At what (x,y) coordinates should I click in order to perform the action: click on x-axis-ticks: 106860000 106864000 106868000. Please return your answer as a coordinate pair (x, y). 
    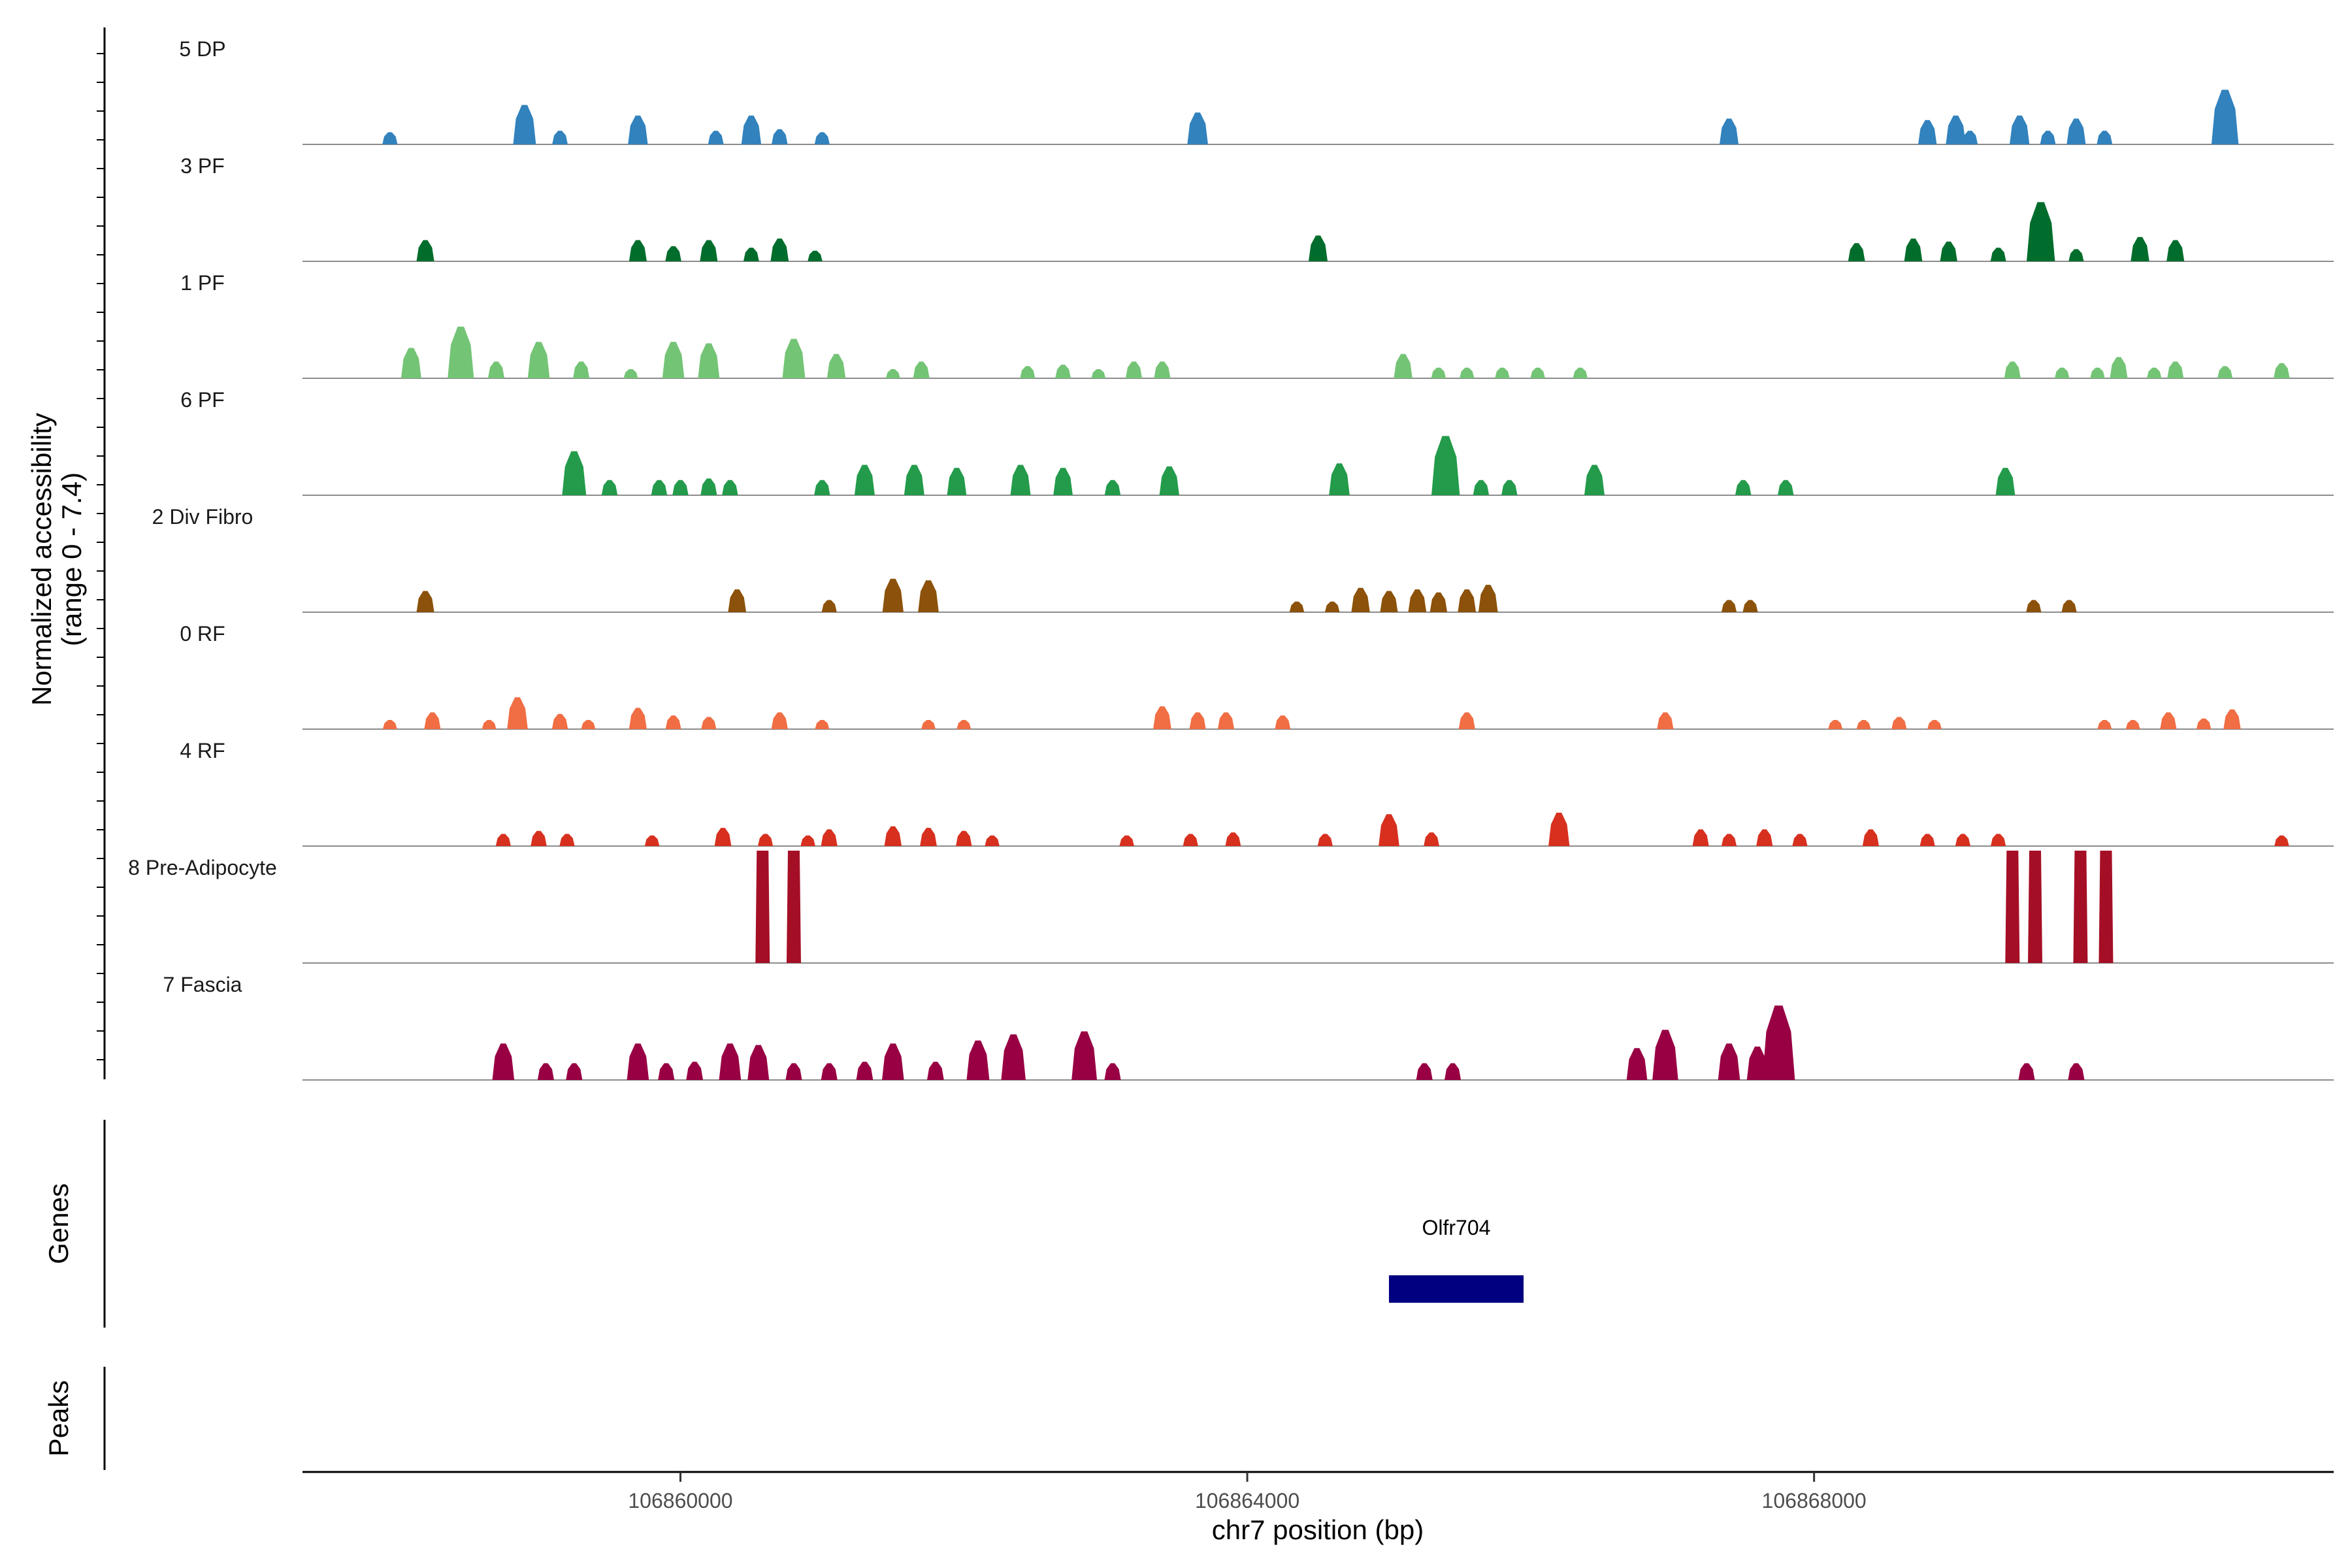
    Looking at the image, I should click on (1247, 1492).